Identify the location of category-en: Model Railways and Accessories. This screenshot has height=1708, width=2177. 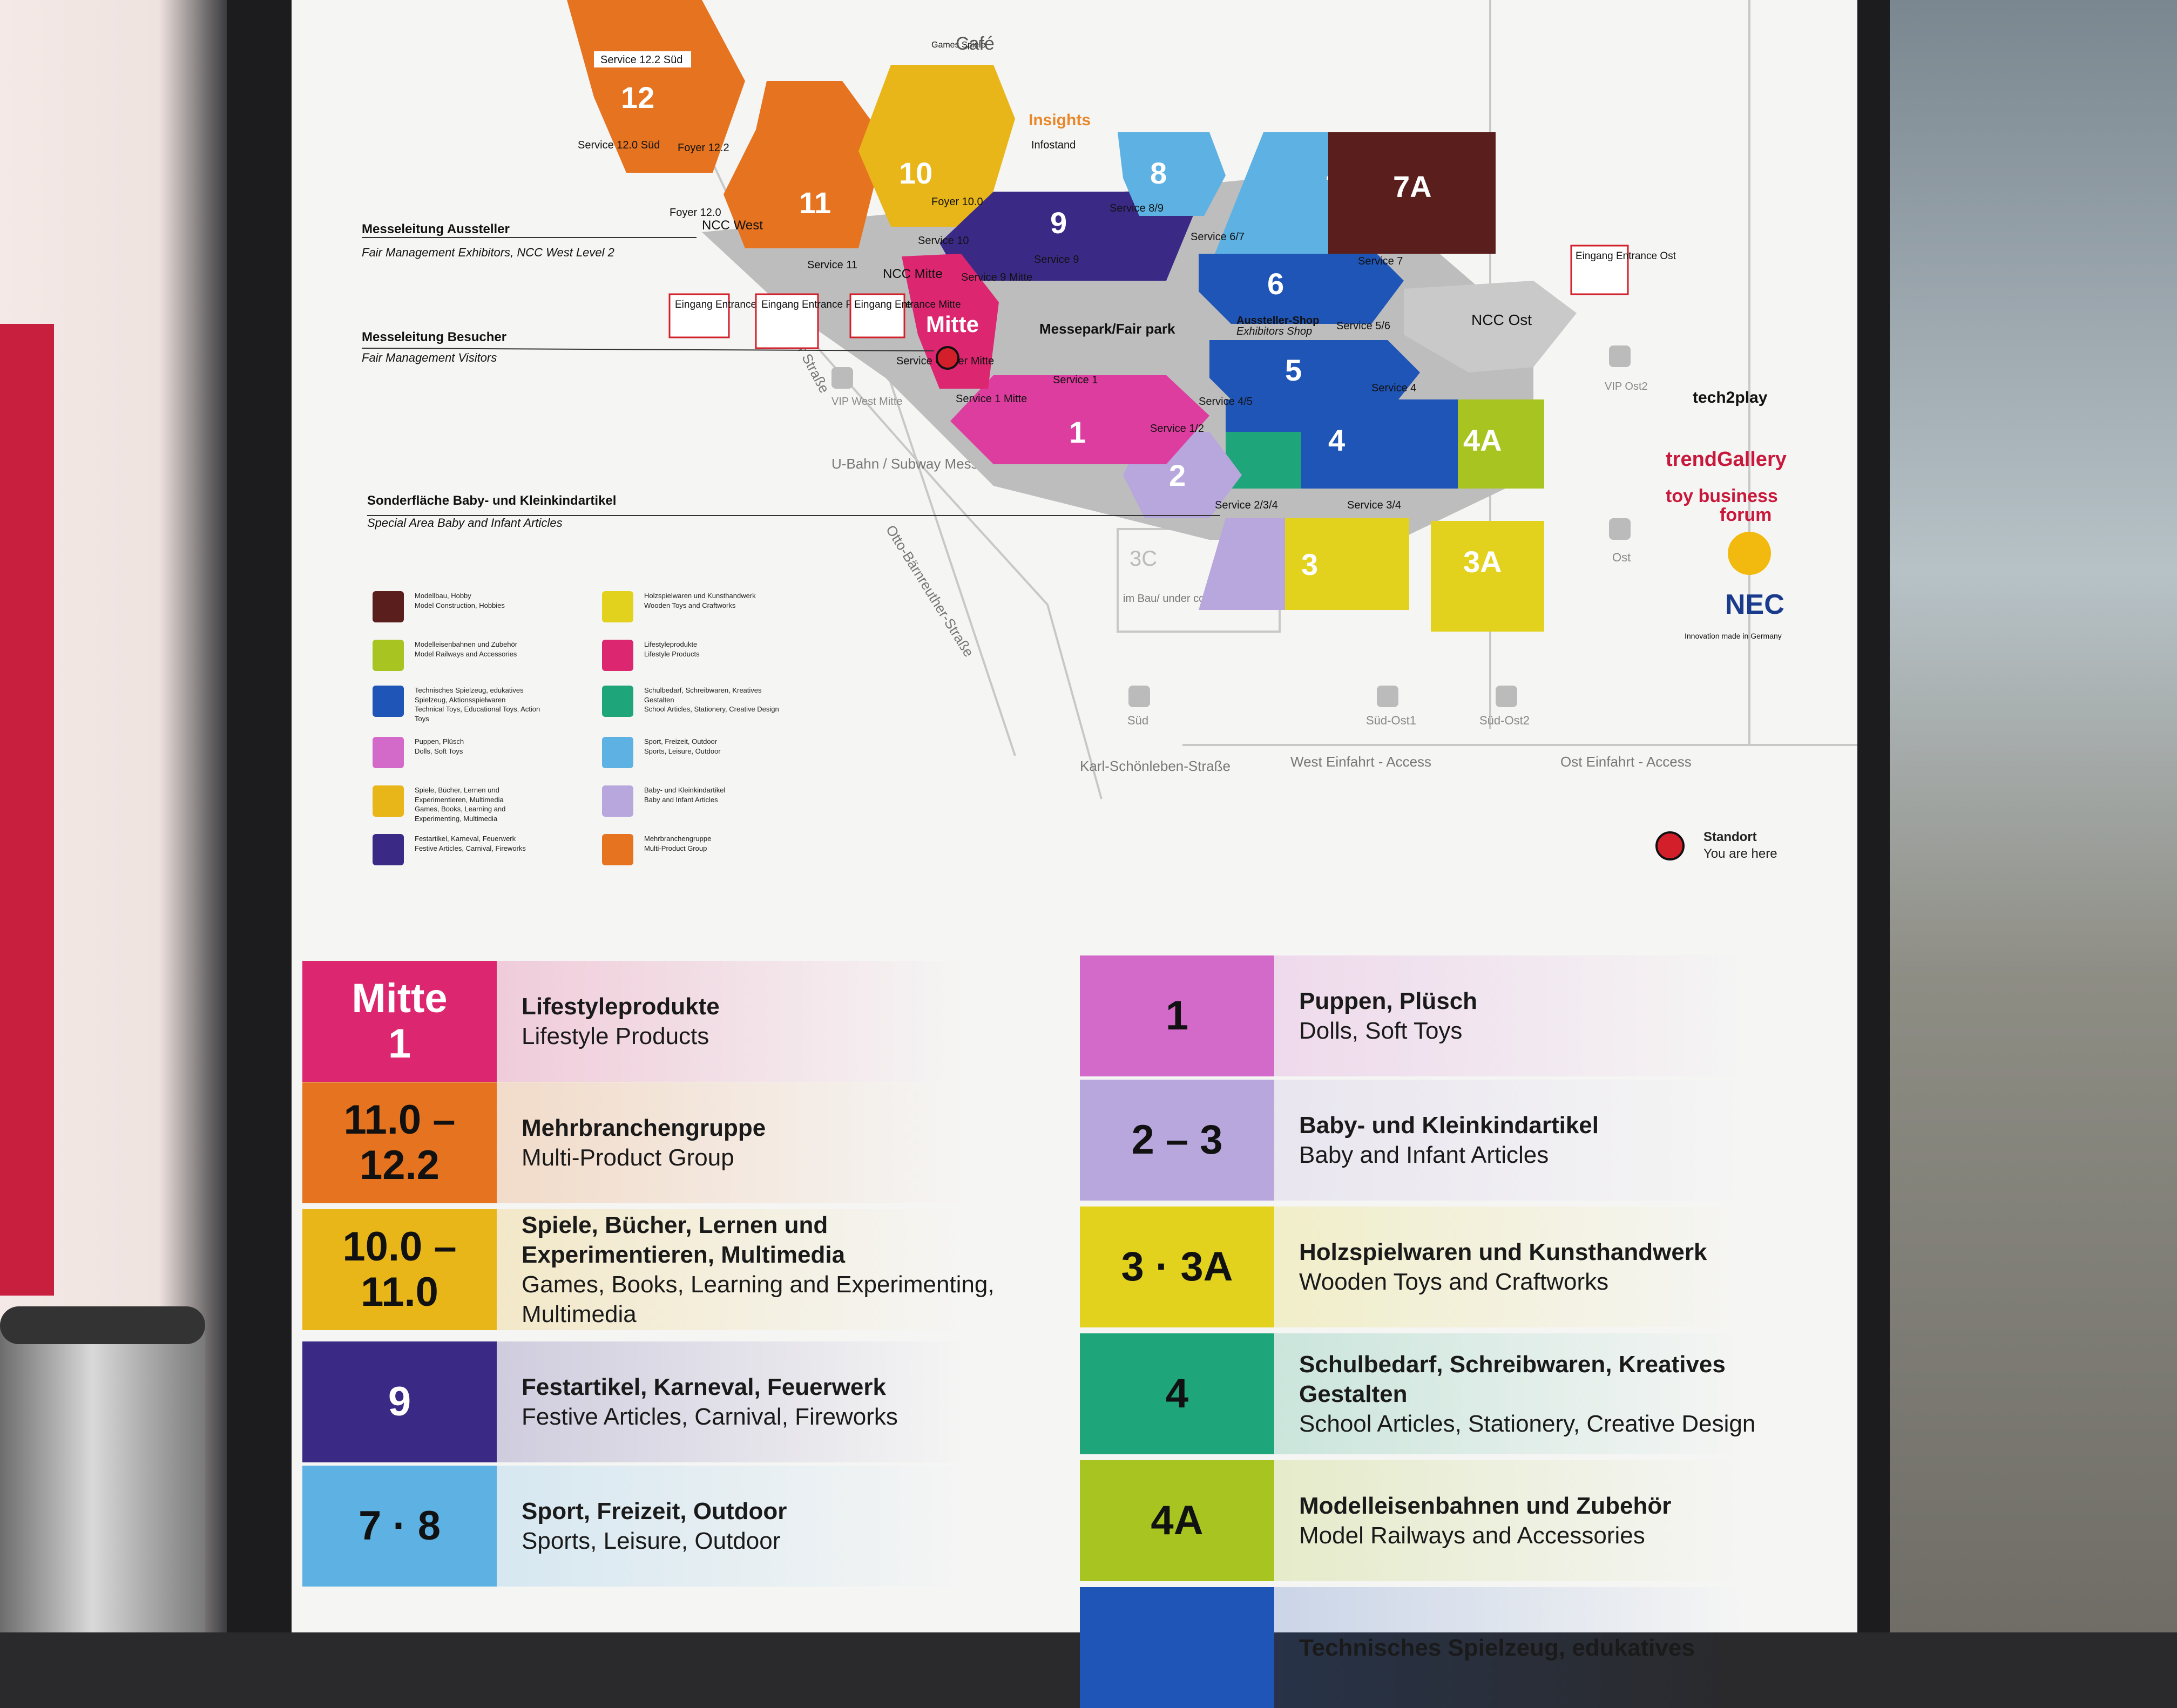
(1472, 1535).